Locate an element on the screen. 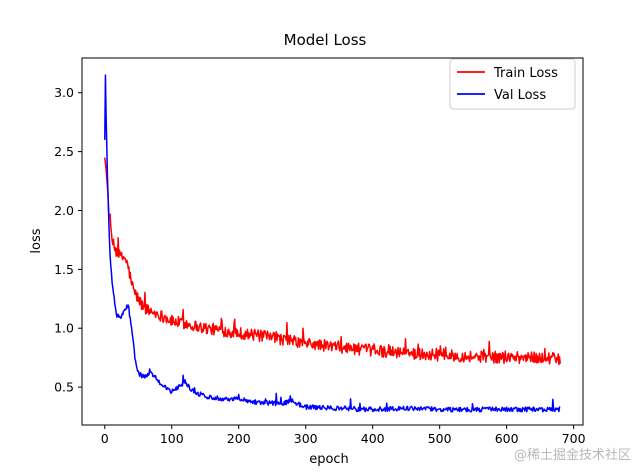 This screenshot has width=639, height=475. x-tick-label: 200 is located at coordinates (239, 438).